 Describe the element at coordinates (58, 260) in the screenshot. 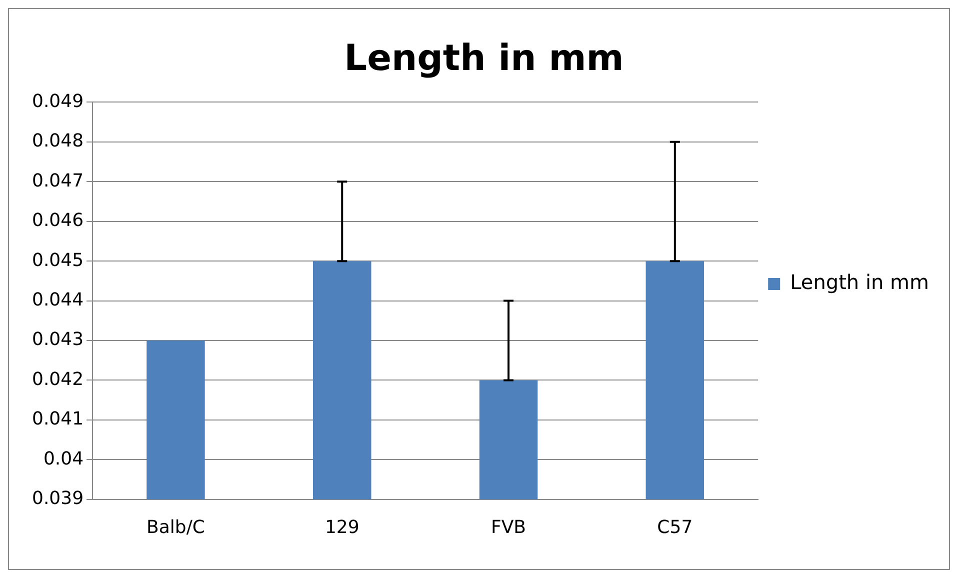

I see `y-tick-label: 0.045` at that location.